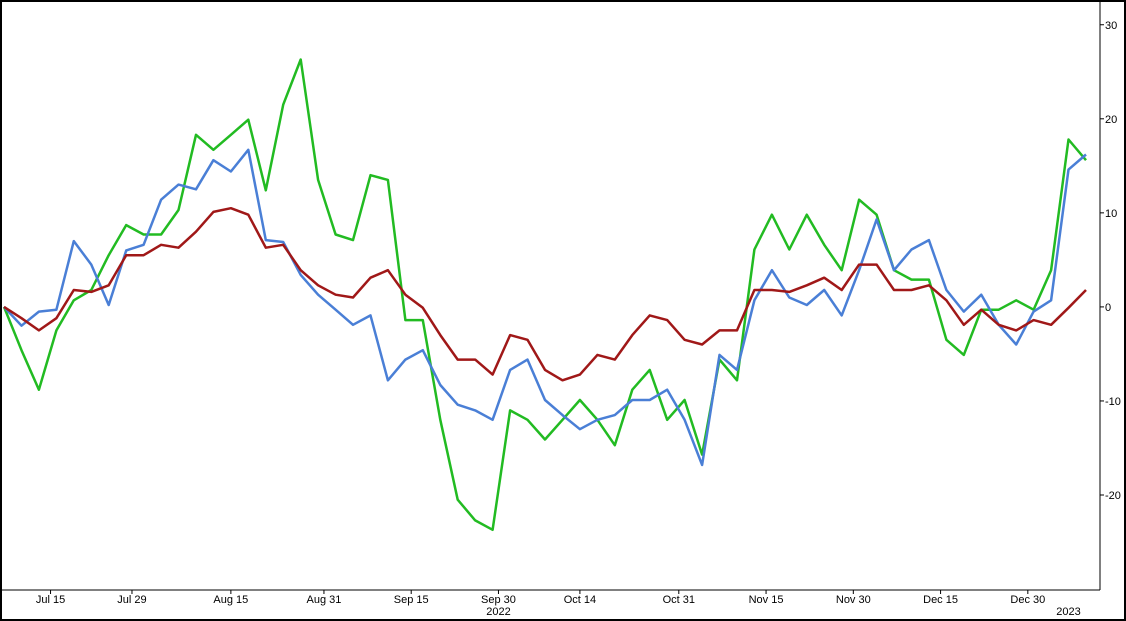 This screenshot has height=621, width=1126. What do you see at coordinates (230, 600) in the screenshot?
I see `x-tick-label: Aug 15` at bounding box center [230, 600].